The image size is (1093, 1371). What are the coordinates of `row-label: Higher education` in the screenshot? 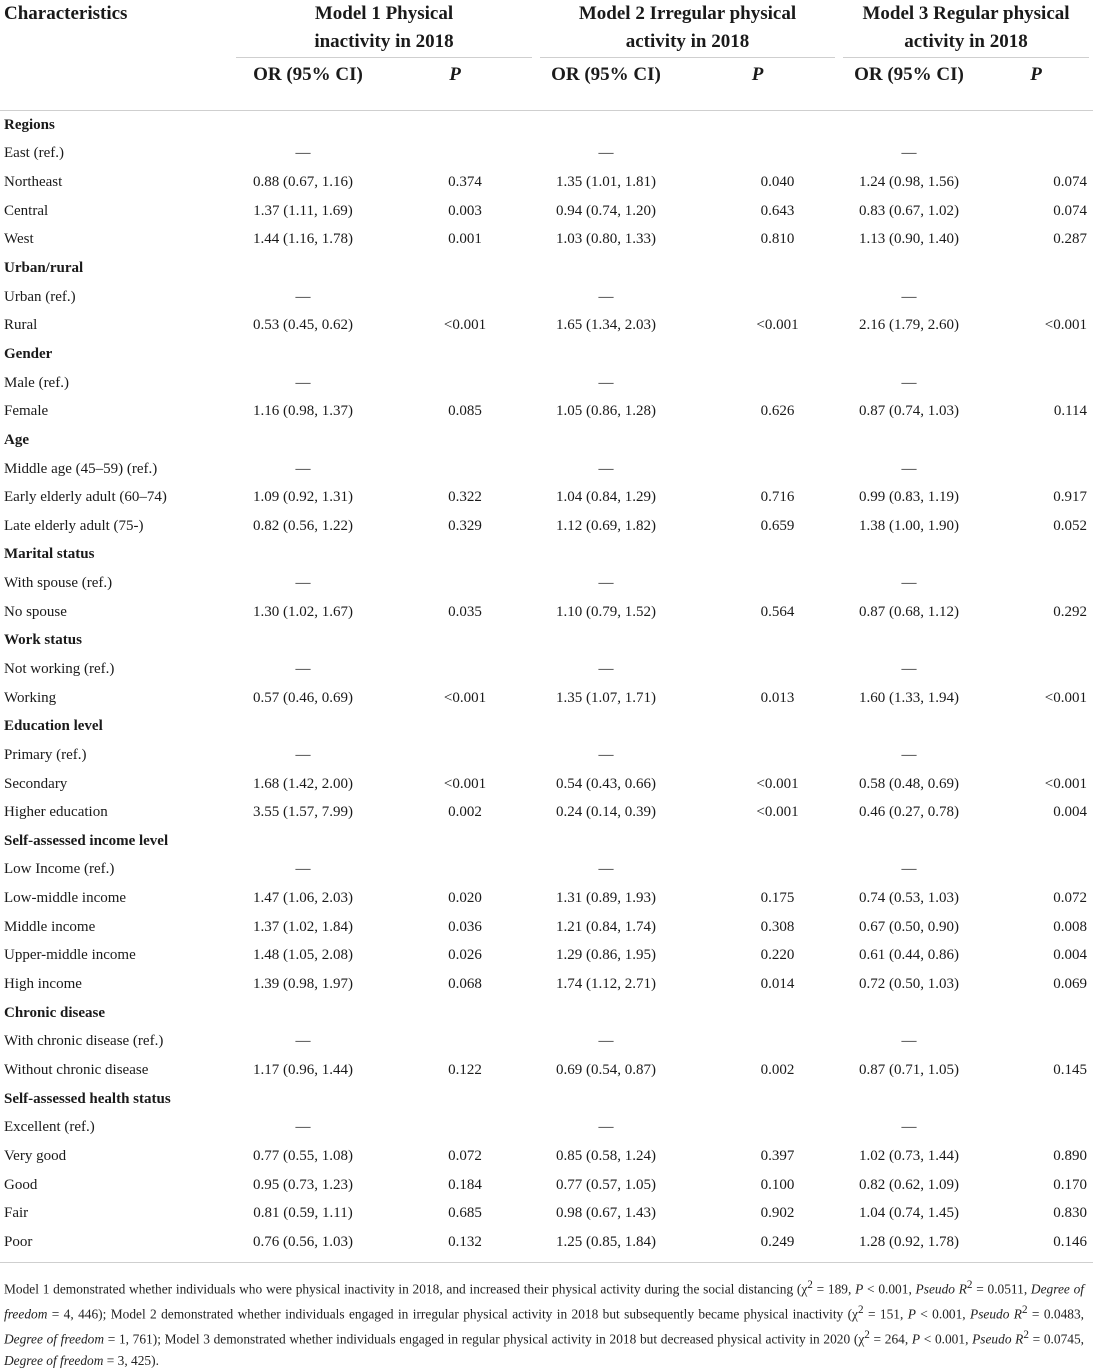 It's located at (56, 812).